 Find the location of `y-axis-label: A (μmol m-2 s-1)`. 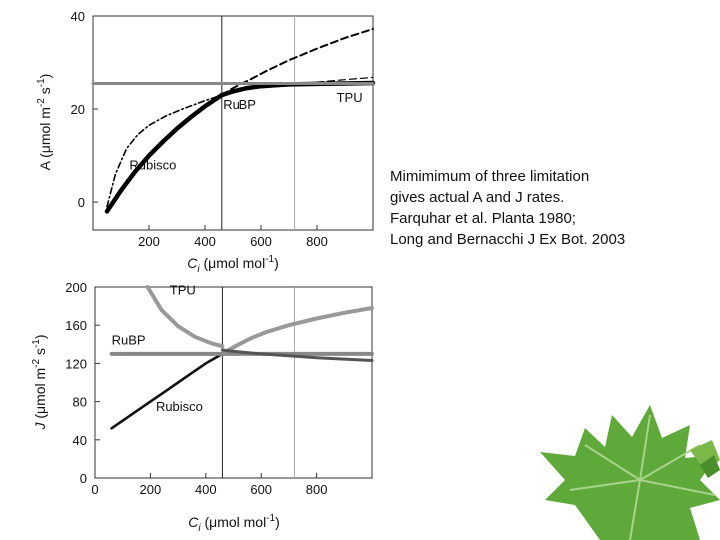

y-axis-label: A (μmol m-2 s-1) is located at coordinates (44, 122).